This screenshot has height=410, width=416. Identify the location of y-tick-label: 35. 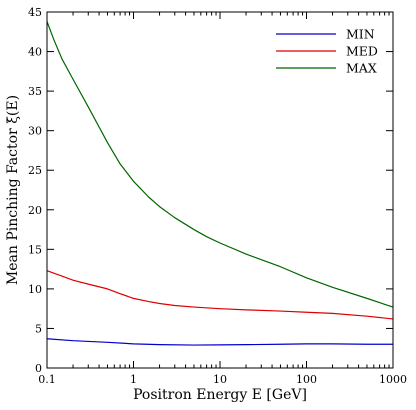
(35, 91).